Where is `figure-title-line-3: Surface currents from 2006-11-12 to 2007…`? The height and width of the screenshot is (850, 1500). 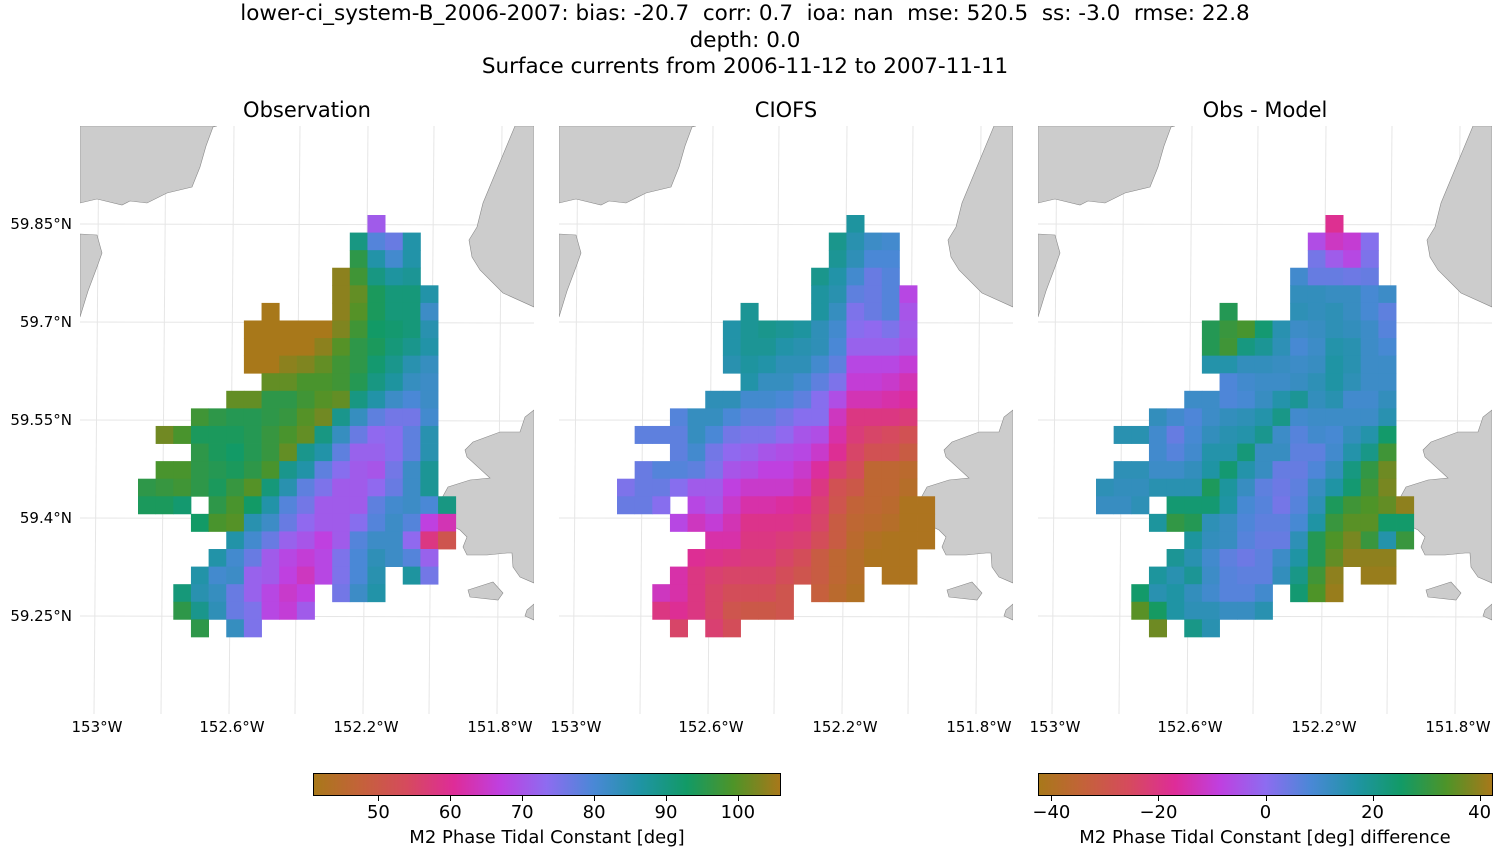
figure-title-line-3: Surface currents from 2006-11-12 to 2007… is located at coordinates (745, 66).